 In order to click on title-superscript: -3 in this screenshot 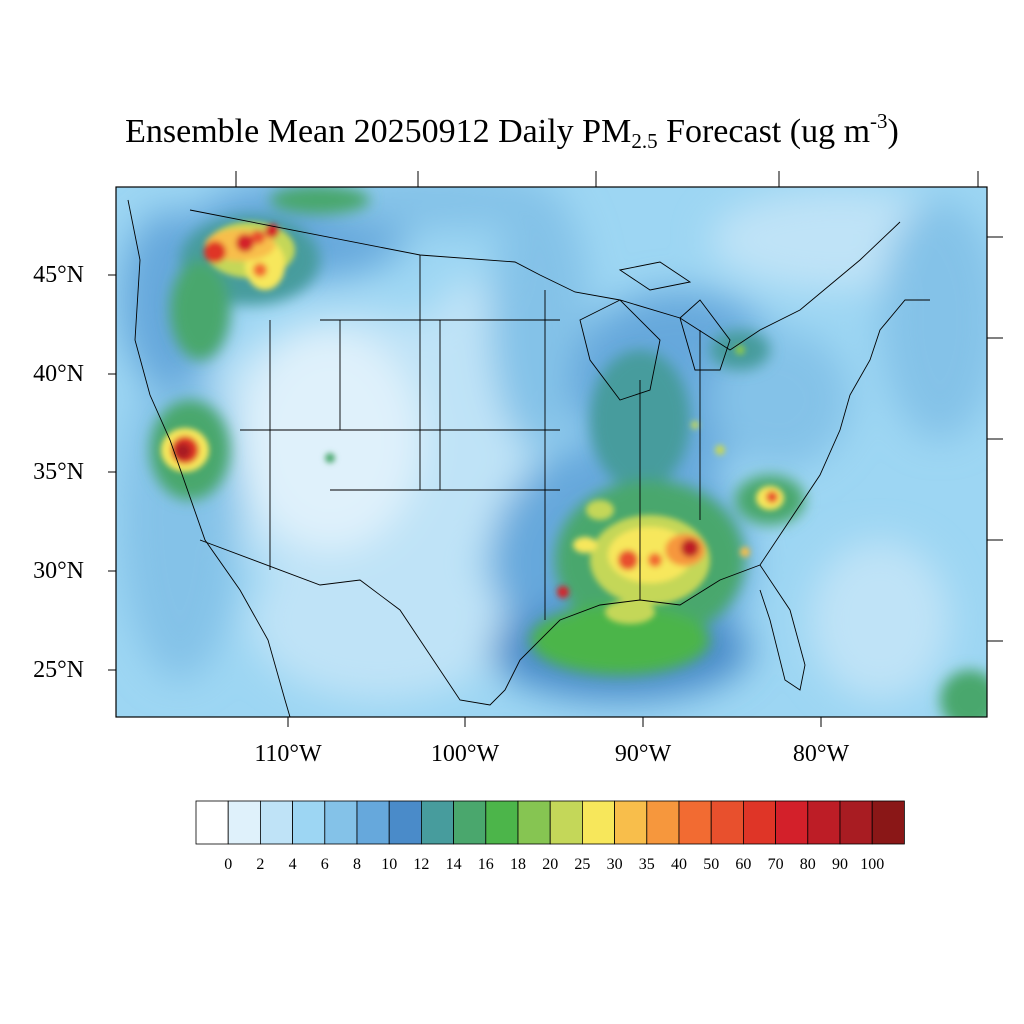, I will do `click(879, 121)`.